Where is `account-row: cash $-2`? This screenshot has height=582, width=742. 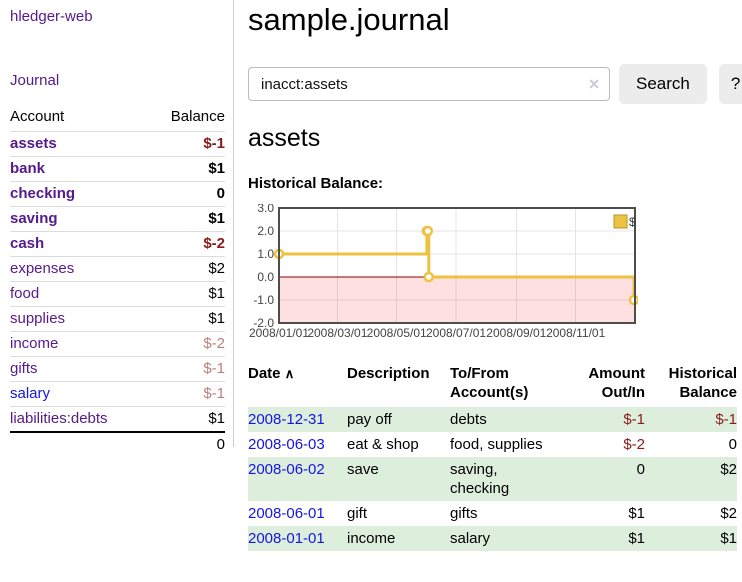 account-row: cash $-2 is located at coordinates (117, 244).